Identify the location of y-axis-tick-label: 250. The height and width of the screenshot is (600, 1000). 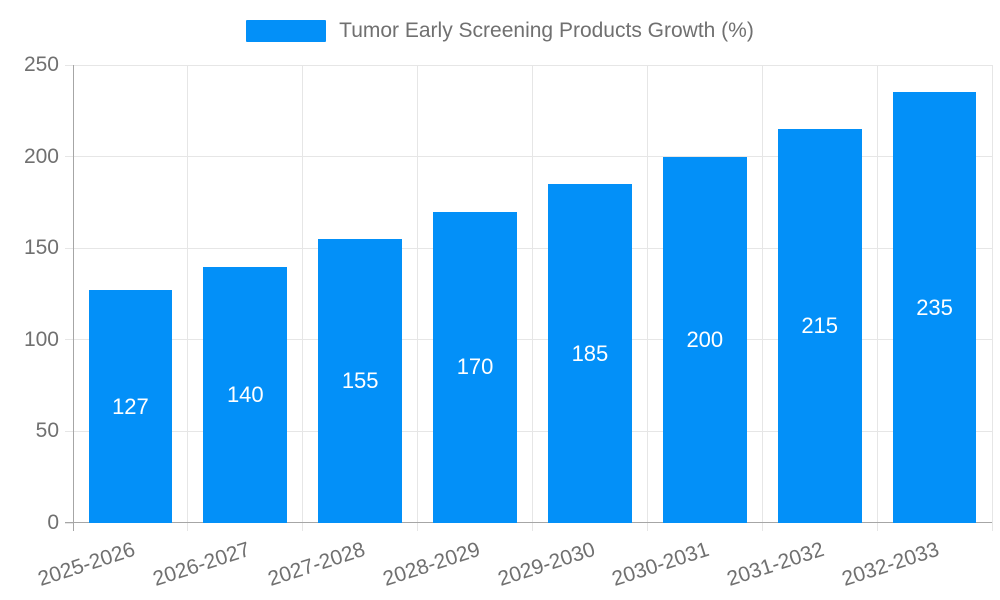
(41, 64).